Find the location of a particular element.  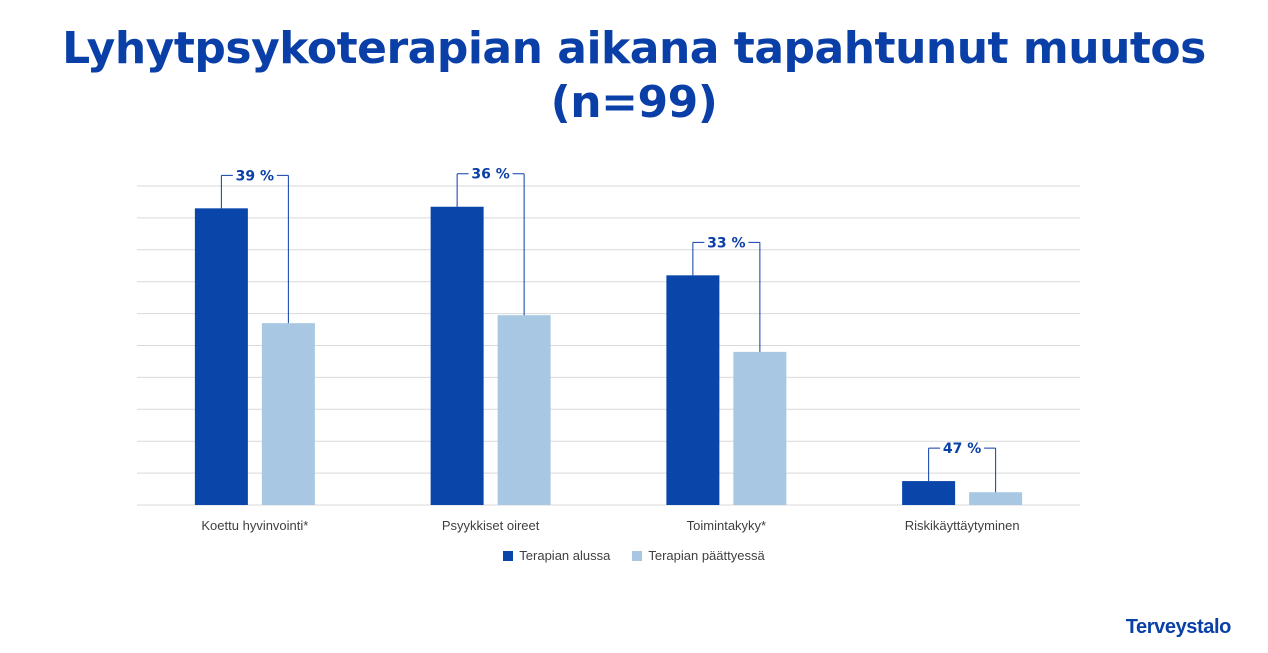

page-title-line-2: (n=99) is located at coordinates (634, 102).